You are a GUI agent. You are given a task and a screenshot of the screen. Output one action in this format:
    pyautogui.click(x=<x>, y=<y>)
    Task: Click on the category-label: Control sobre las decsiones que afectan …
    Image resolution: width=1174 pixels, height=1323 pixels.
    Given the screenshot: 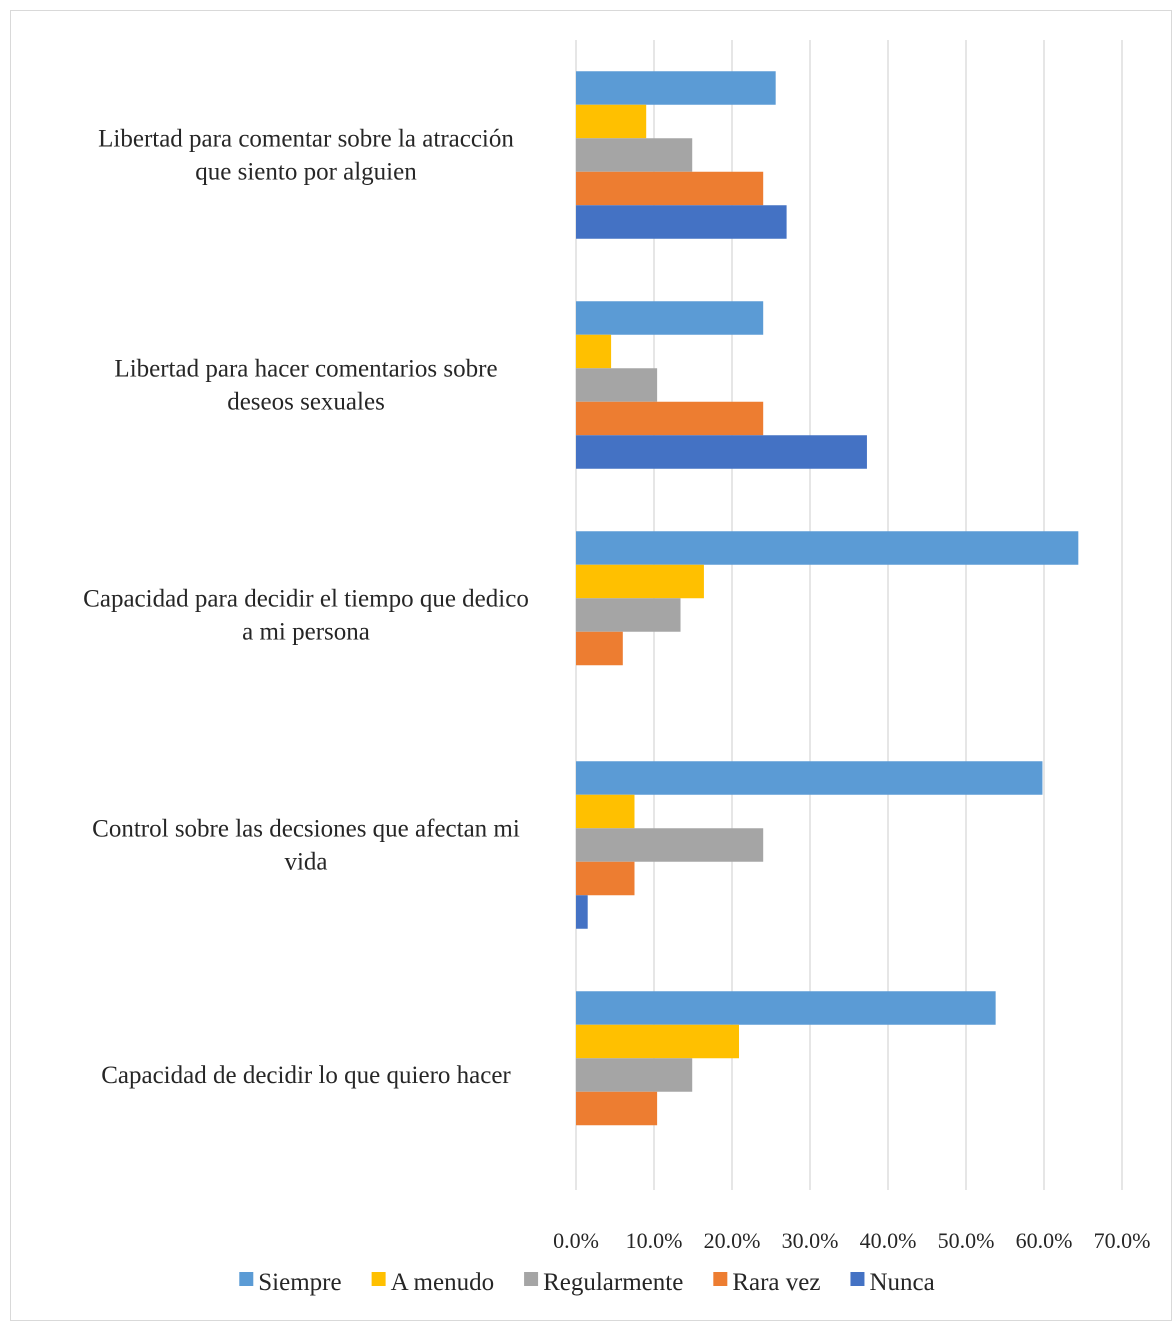 What is the action you would take?
    pyautogui.click(x=306, y=846)
    